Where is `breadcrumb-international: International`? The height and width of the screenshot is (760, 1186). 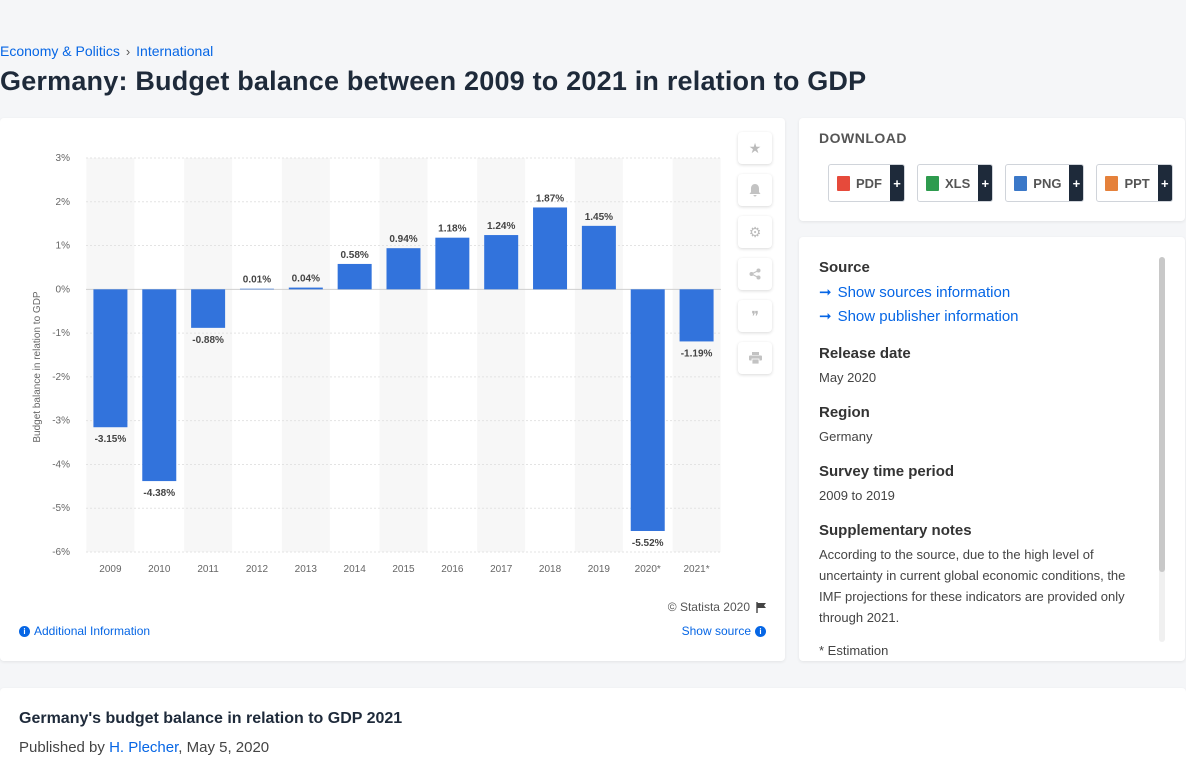
breadcrumb-international: International is located at coordinates (175, 51).